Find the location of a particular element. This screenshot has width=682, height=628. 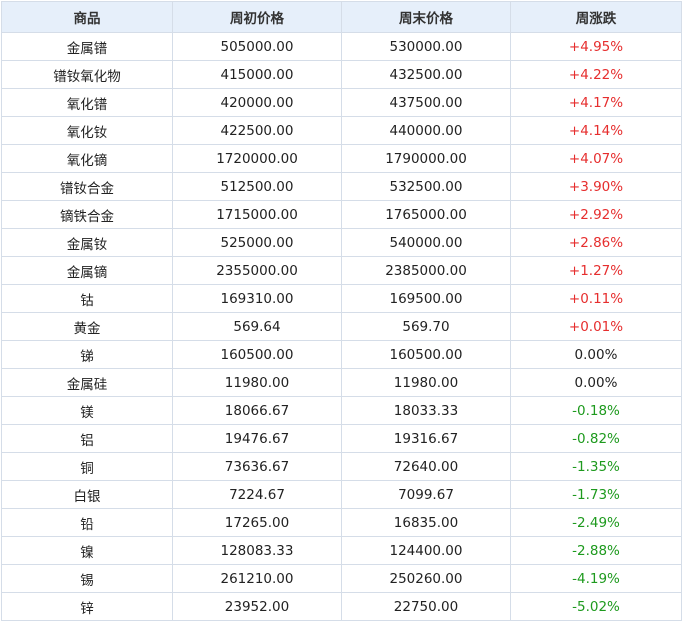

commodity-cell: 氧化钕 is located at coordinates (87, 130).